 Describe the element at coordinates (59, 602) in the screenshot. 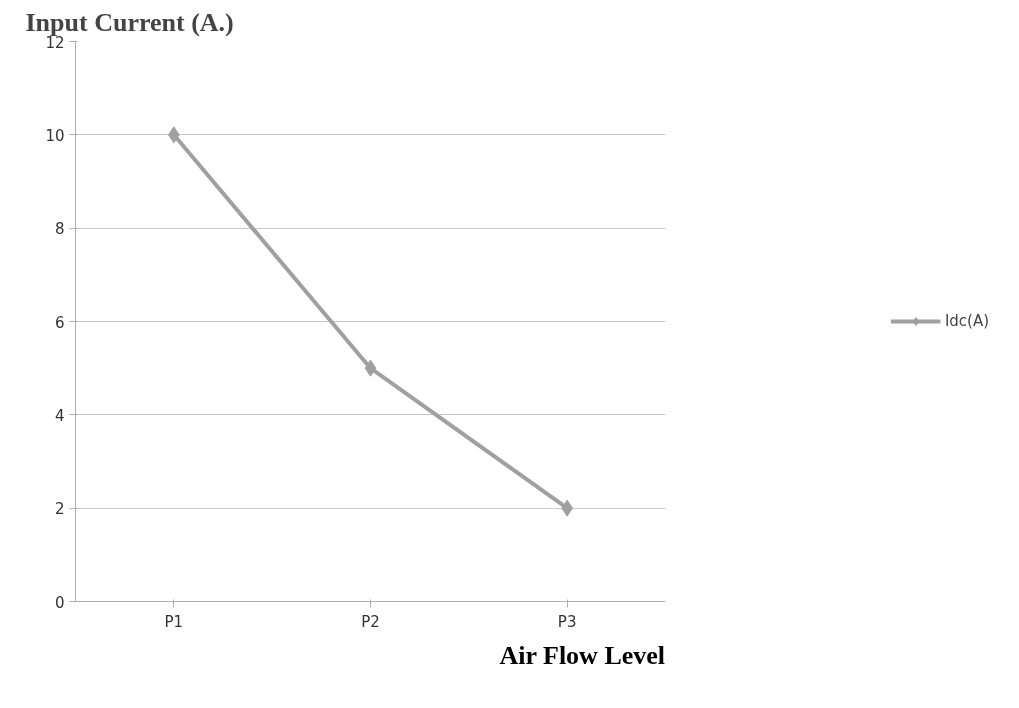

I see `y-tick-label: 0` at that location.